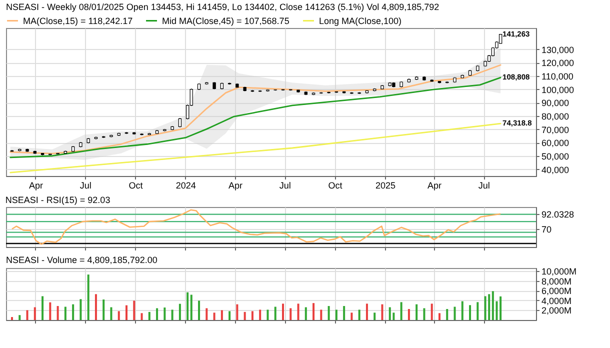 This screenshot has width=610, height=348. What do you see at coordinates (557, 281) in the screenshot?
I see `y-tick-label: 8,000M` at bounding box center [557, 281].